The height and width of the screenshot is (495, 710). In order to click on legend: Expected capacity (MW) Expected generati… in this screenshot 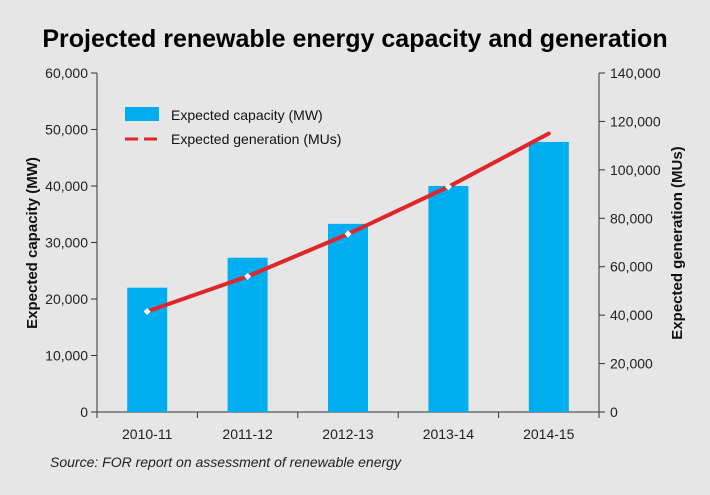, I will do `click(233, 127)`.